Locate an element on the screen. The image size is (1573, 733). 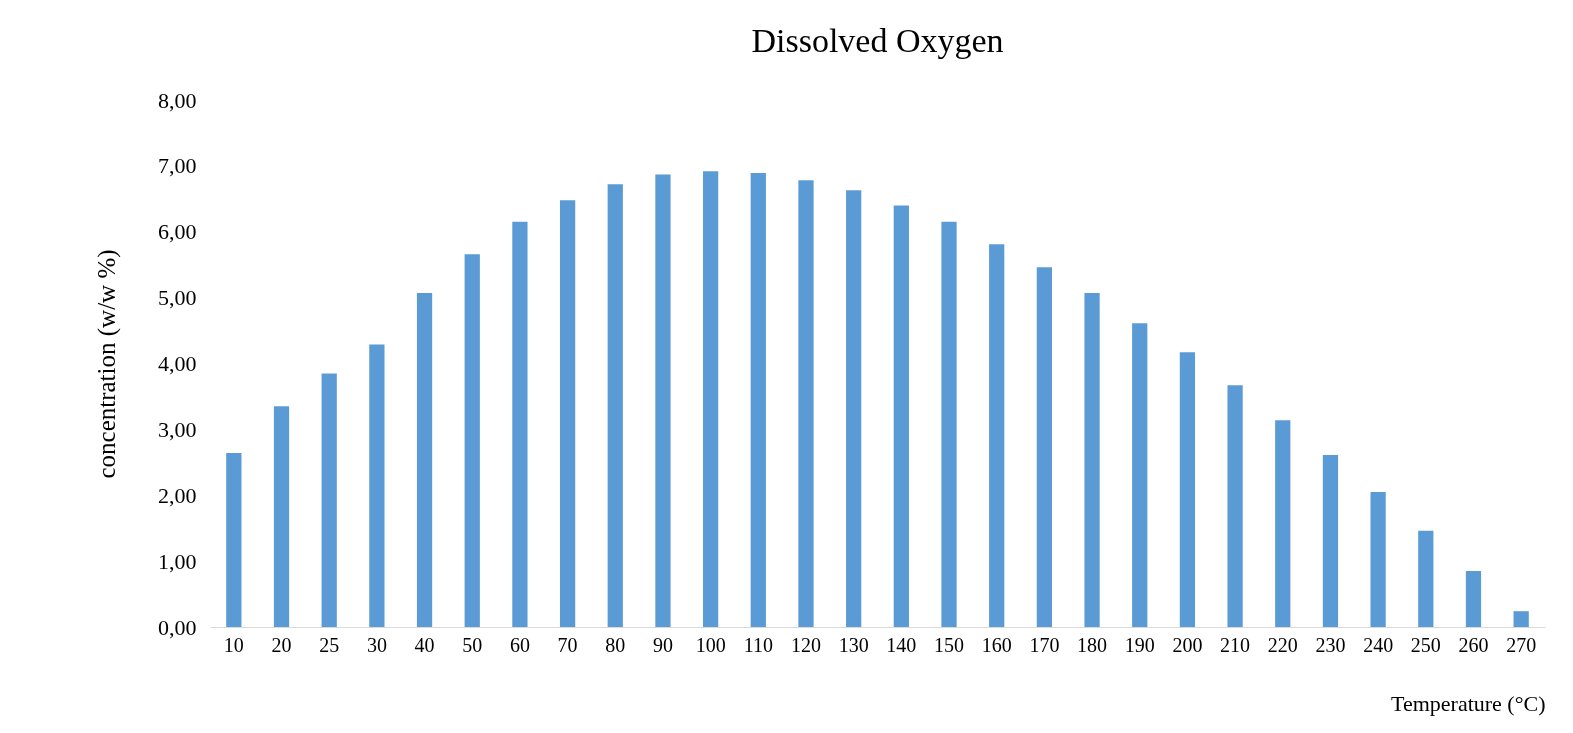
x-tick-label: 270 is located at coordinates (1521, 644).